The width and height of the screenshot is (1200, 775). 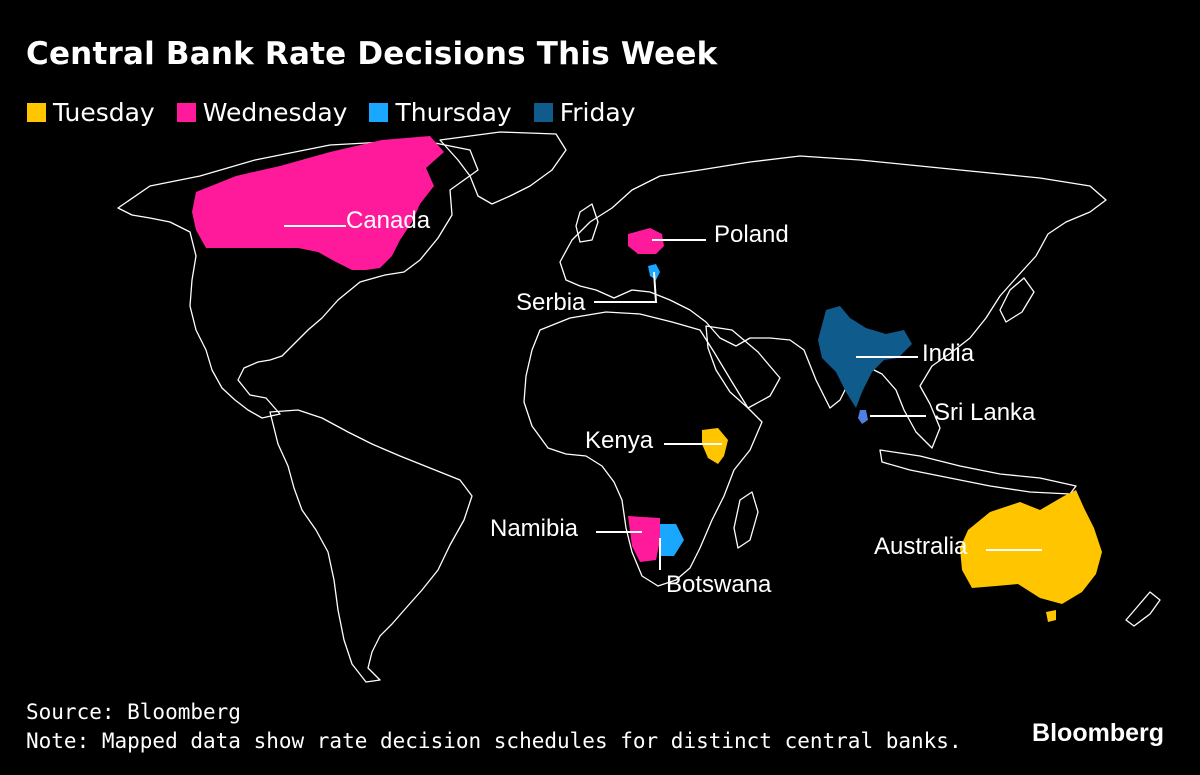 I want to click on outline-south-america, so click(x=371, y=546).